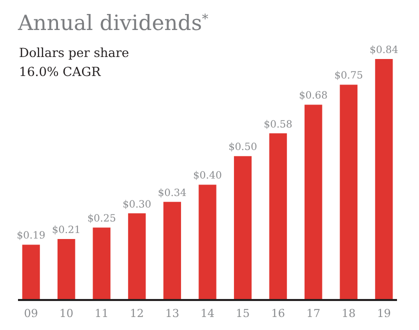  What do you see at coordinates (348, 76) in the screenshot?
I see `data-label: $0.75` at bounding box center [348, 76].